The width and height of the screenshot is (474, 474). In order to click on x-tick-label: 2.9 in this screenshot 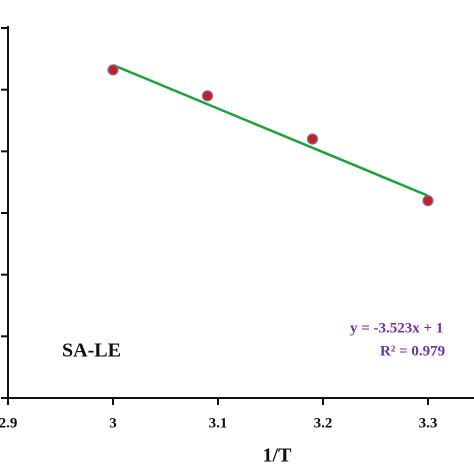, I will do `click(8, 423)`.